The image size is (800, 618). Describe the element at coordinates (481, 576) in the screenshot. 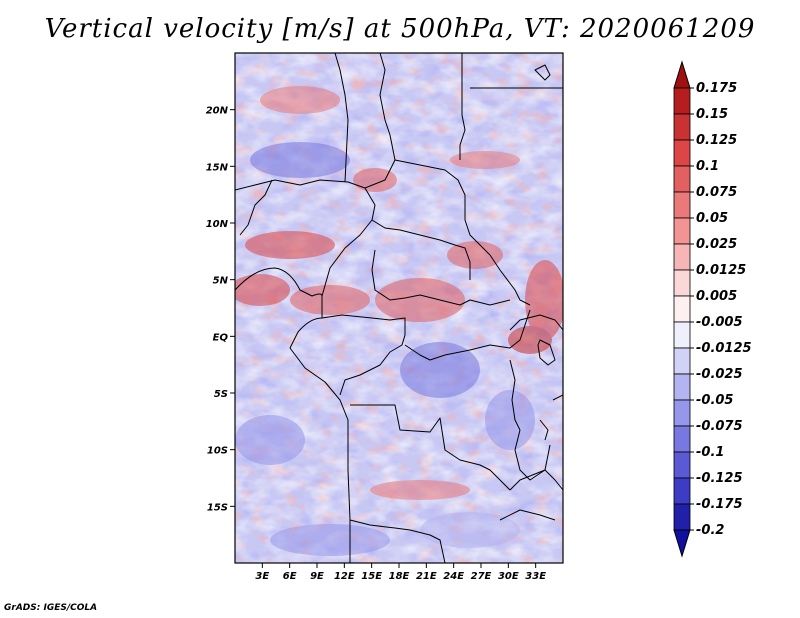

I see `lon-tick-label: 27E` at that location.